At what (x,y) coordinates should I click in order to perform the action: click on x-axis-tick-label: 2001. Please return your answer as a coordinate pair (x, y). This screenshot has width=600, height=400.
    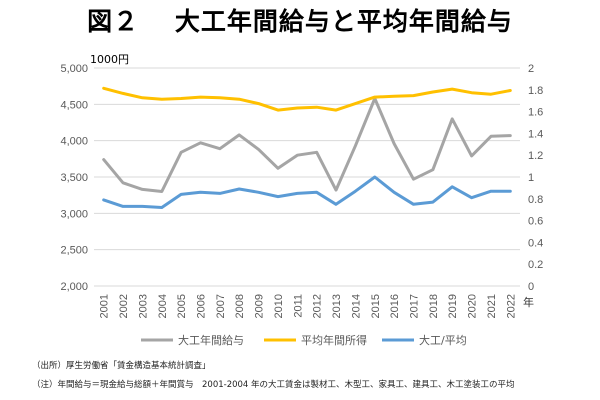
    Looking at the image, I should click on (105, 306).